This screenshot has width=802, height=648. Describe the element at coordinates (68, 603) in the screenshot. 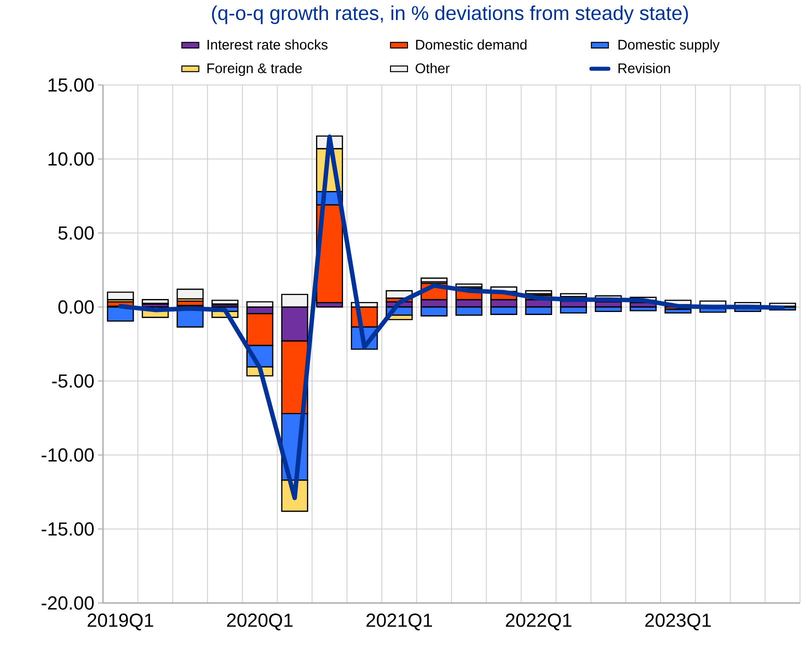

I see `y-tick-label: -20.00` at that location.